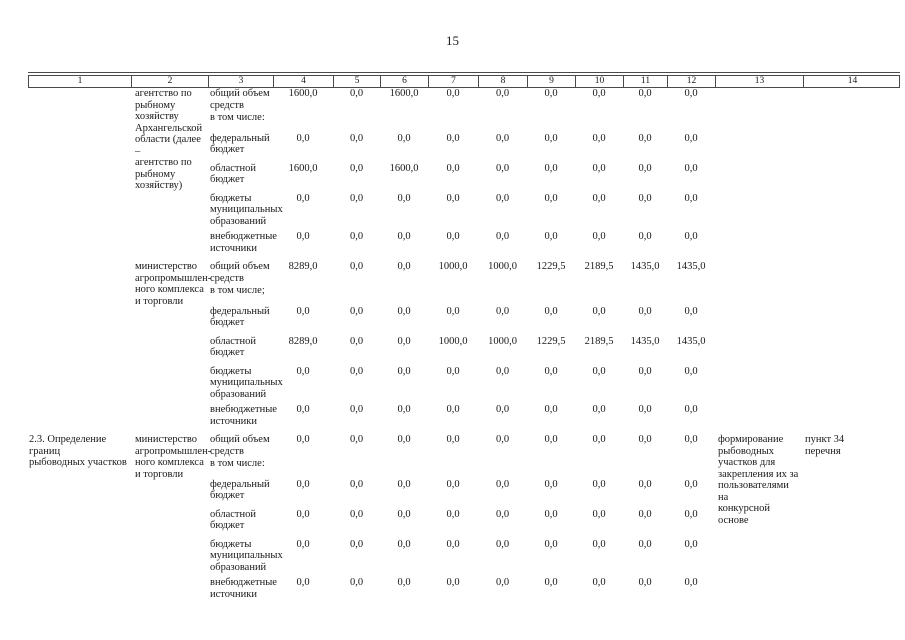 This screenshot has height=640, width=905. What do you see at coordinates (303, 341) in the screenshot?
I see `amount-cell: 8289,0` at bounding box center [303, 341].